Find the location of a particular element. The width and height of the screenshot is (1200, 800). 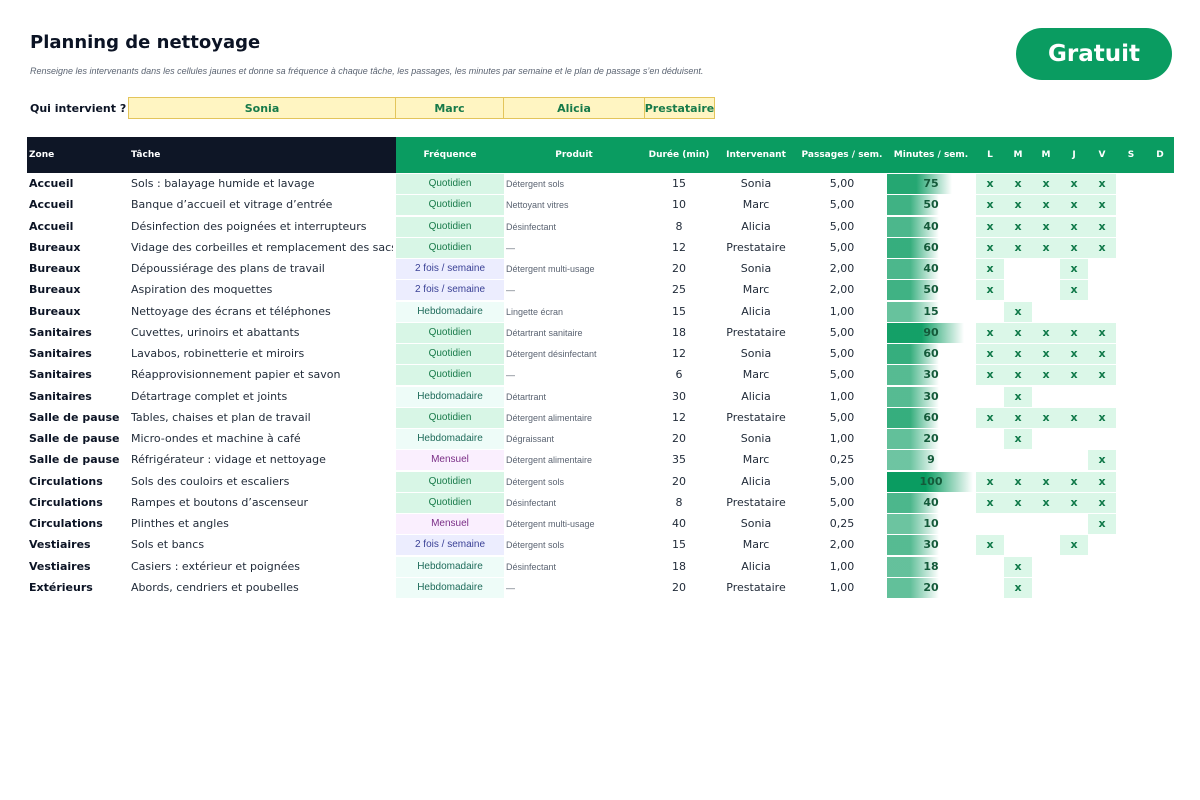

minutes-cell: 10 is located at coordinates (930, 524).